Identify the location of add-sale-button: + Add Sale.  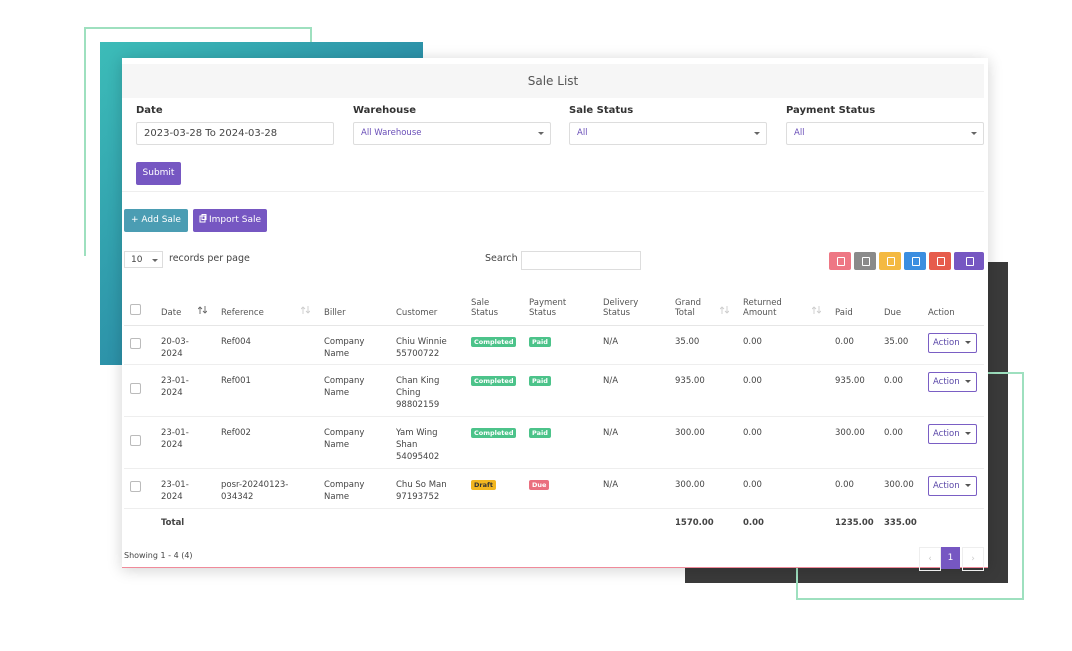
(156, 220).